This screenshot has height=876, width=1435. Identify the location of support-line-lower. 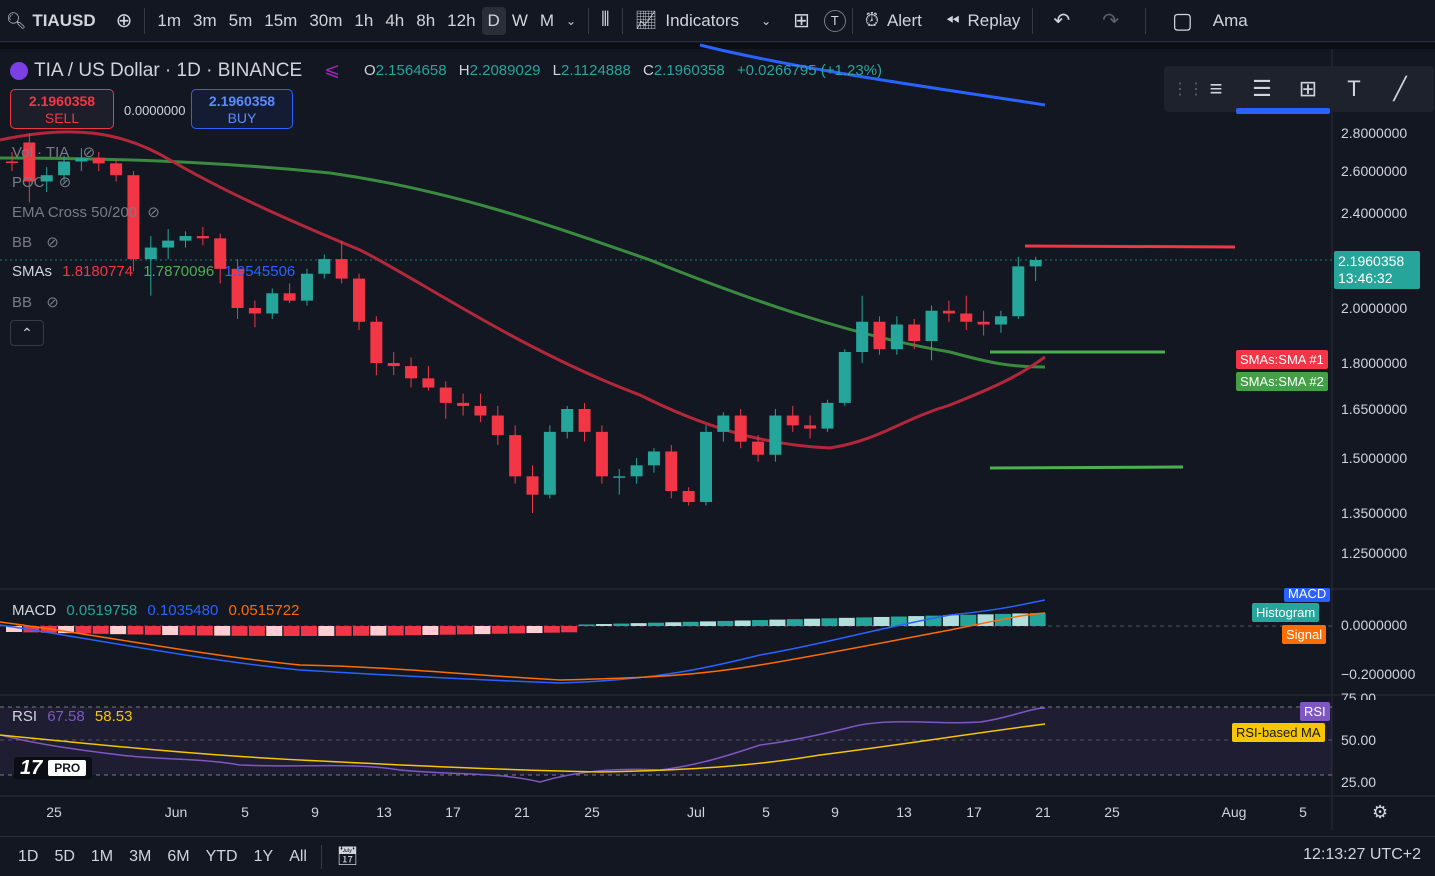
(1086, 467).